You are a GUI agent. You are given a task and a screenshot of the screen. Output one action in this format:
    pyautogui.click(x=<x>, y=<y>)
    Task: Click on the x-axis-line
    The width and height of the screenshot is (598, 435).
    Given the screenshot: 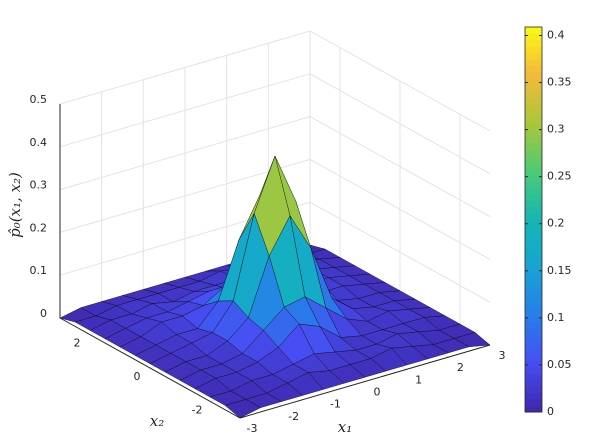 What is the action you would take?
    pyautogui.click(x=365, y=381)
    